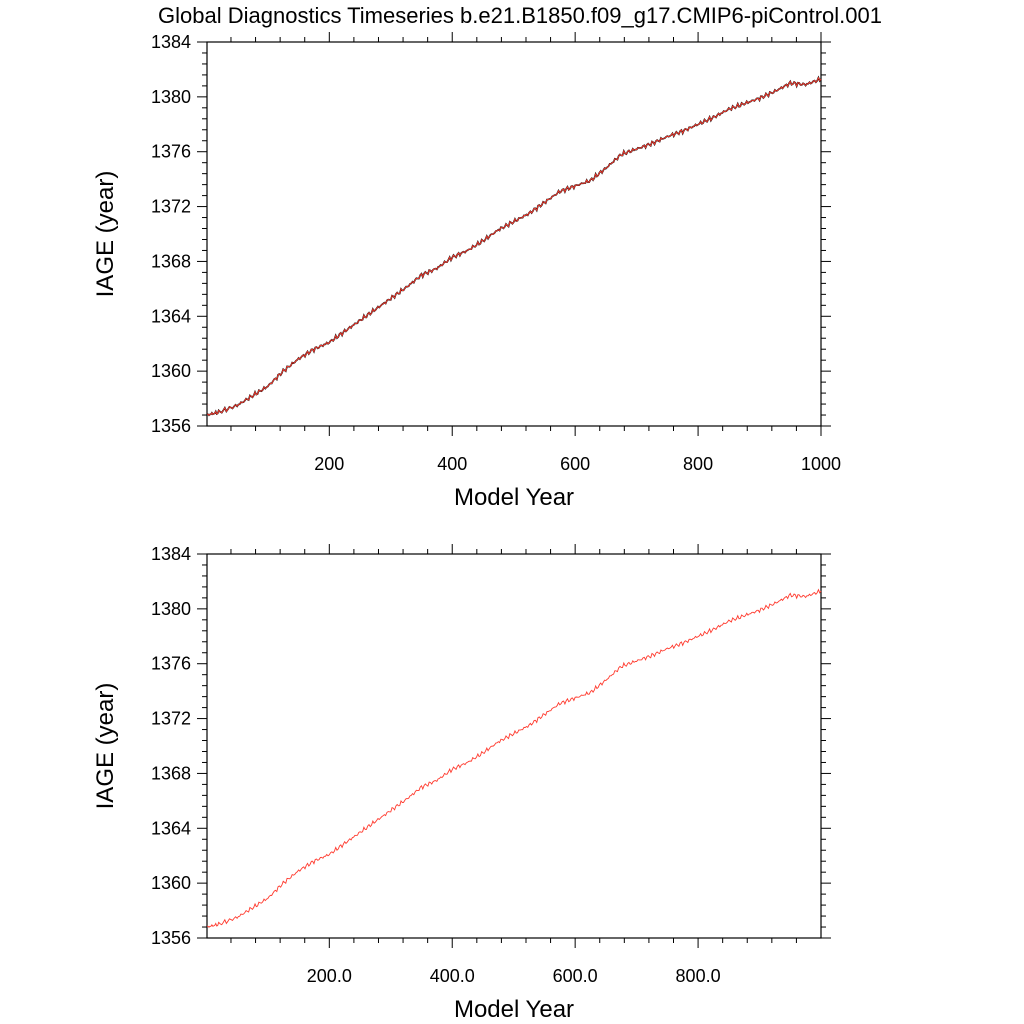 This screenshot has width=1024, height=1024. What do you see at coordinates (329, 976) in the screenshot?
I see `x-tick-label: 200.0` at bounding box center [329, 976].